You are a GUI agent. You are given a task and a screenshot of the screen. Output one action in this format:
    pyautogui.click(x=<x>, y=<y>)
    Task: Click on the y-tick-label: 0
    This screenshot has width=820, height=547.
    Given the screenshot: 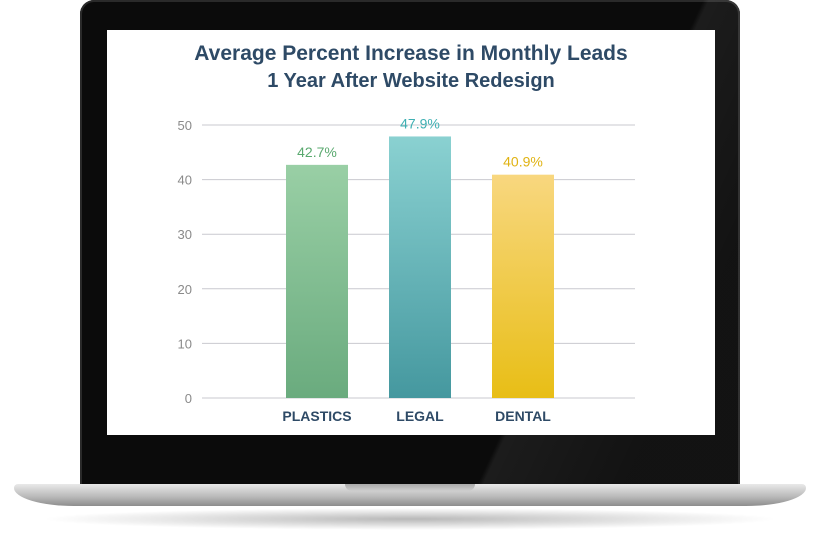 What is the action you would take?
    pyautogui.click(x=188, y=398)
    